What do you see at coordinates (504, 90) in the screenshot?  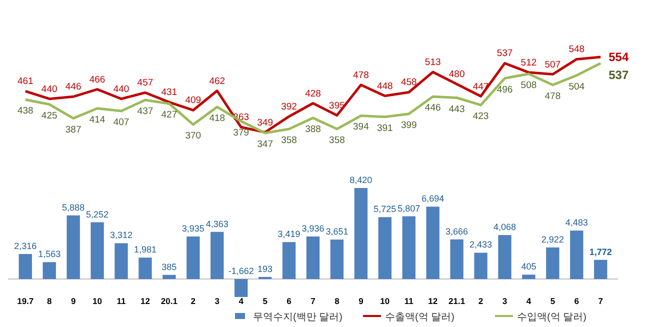 I see `data-label: 496` at bounding box center [504, 90].